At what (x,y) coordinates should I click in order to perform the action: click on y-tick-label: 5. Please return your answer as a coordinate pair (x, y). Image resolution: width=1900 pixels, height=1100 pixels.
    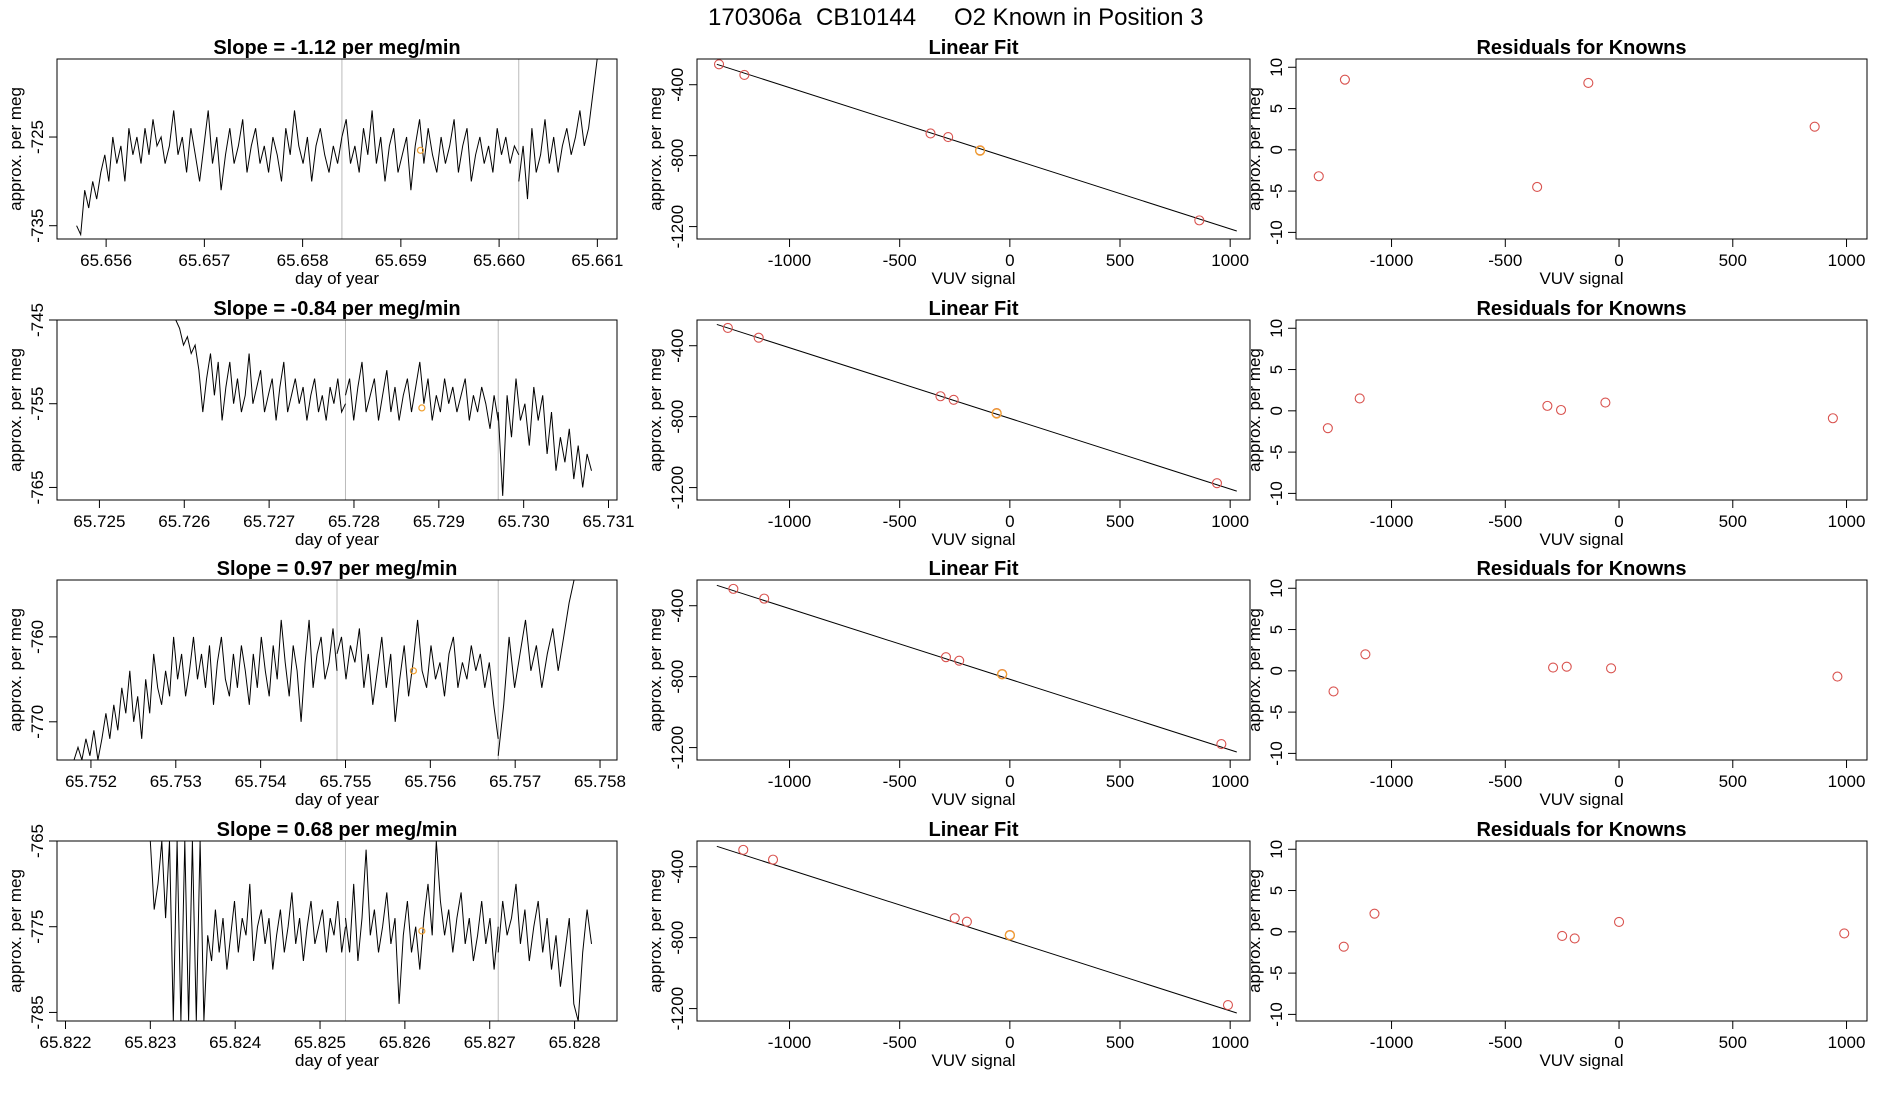
    Looking at the image, I should click on (1276, 890).